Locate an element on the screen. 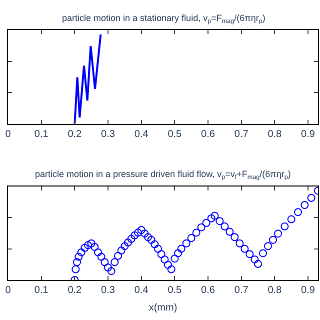 The height and width of the screenshot is (320, 320). x-axis-title: x(mm) is located at coordinates (163, 308).